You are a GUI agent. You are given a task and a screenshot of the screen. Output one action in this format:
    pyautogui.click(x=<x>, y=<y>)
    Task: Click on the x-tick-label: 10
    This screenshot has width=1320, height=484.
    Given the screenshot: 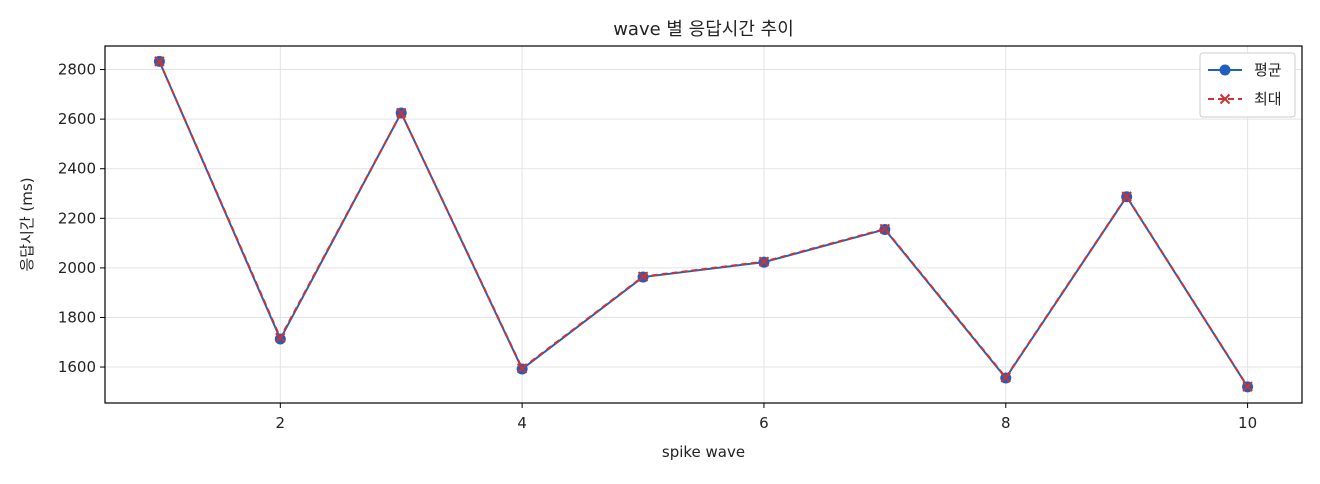 What is the action you would take?
    pyautogui.click(x=1247, y=423)
    